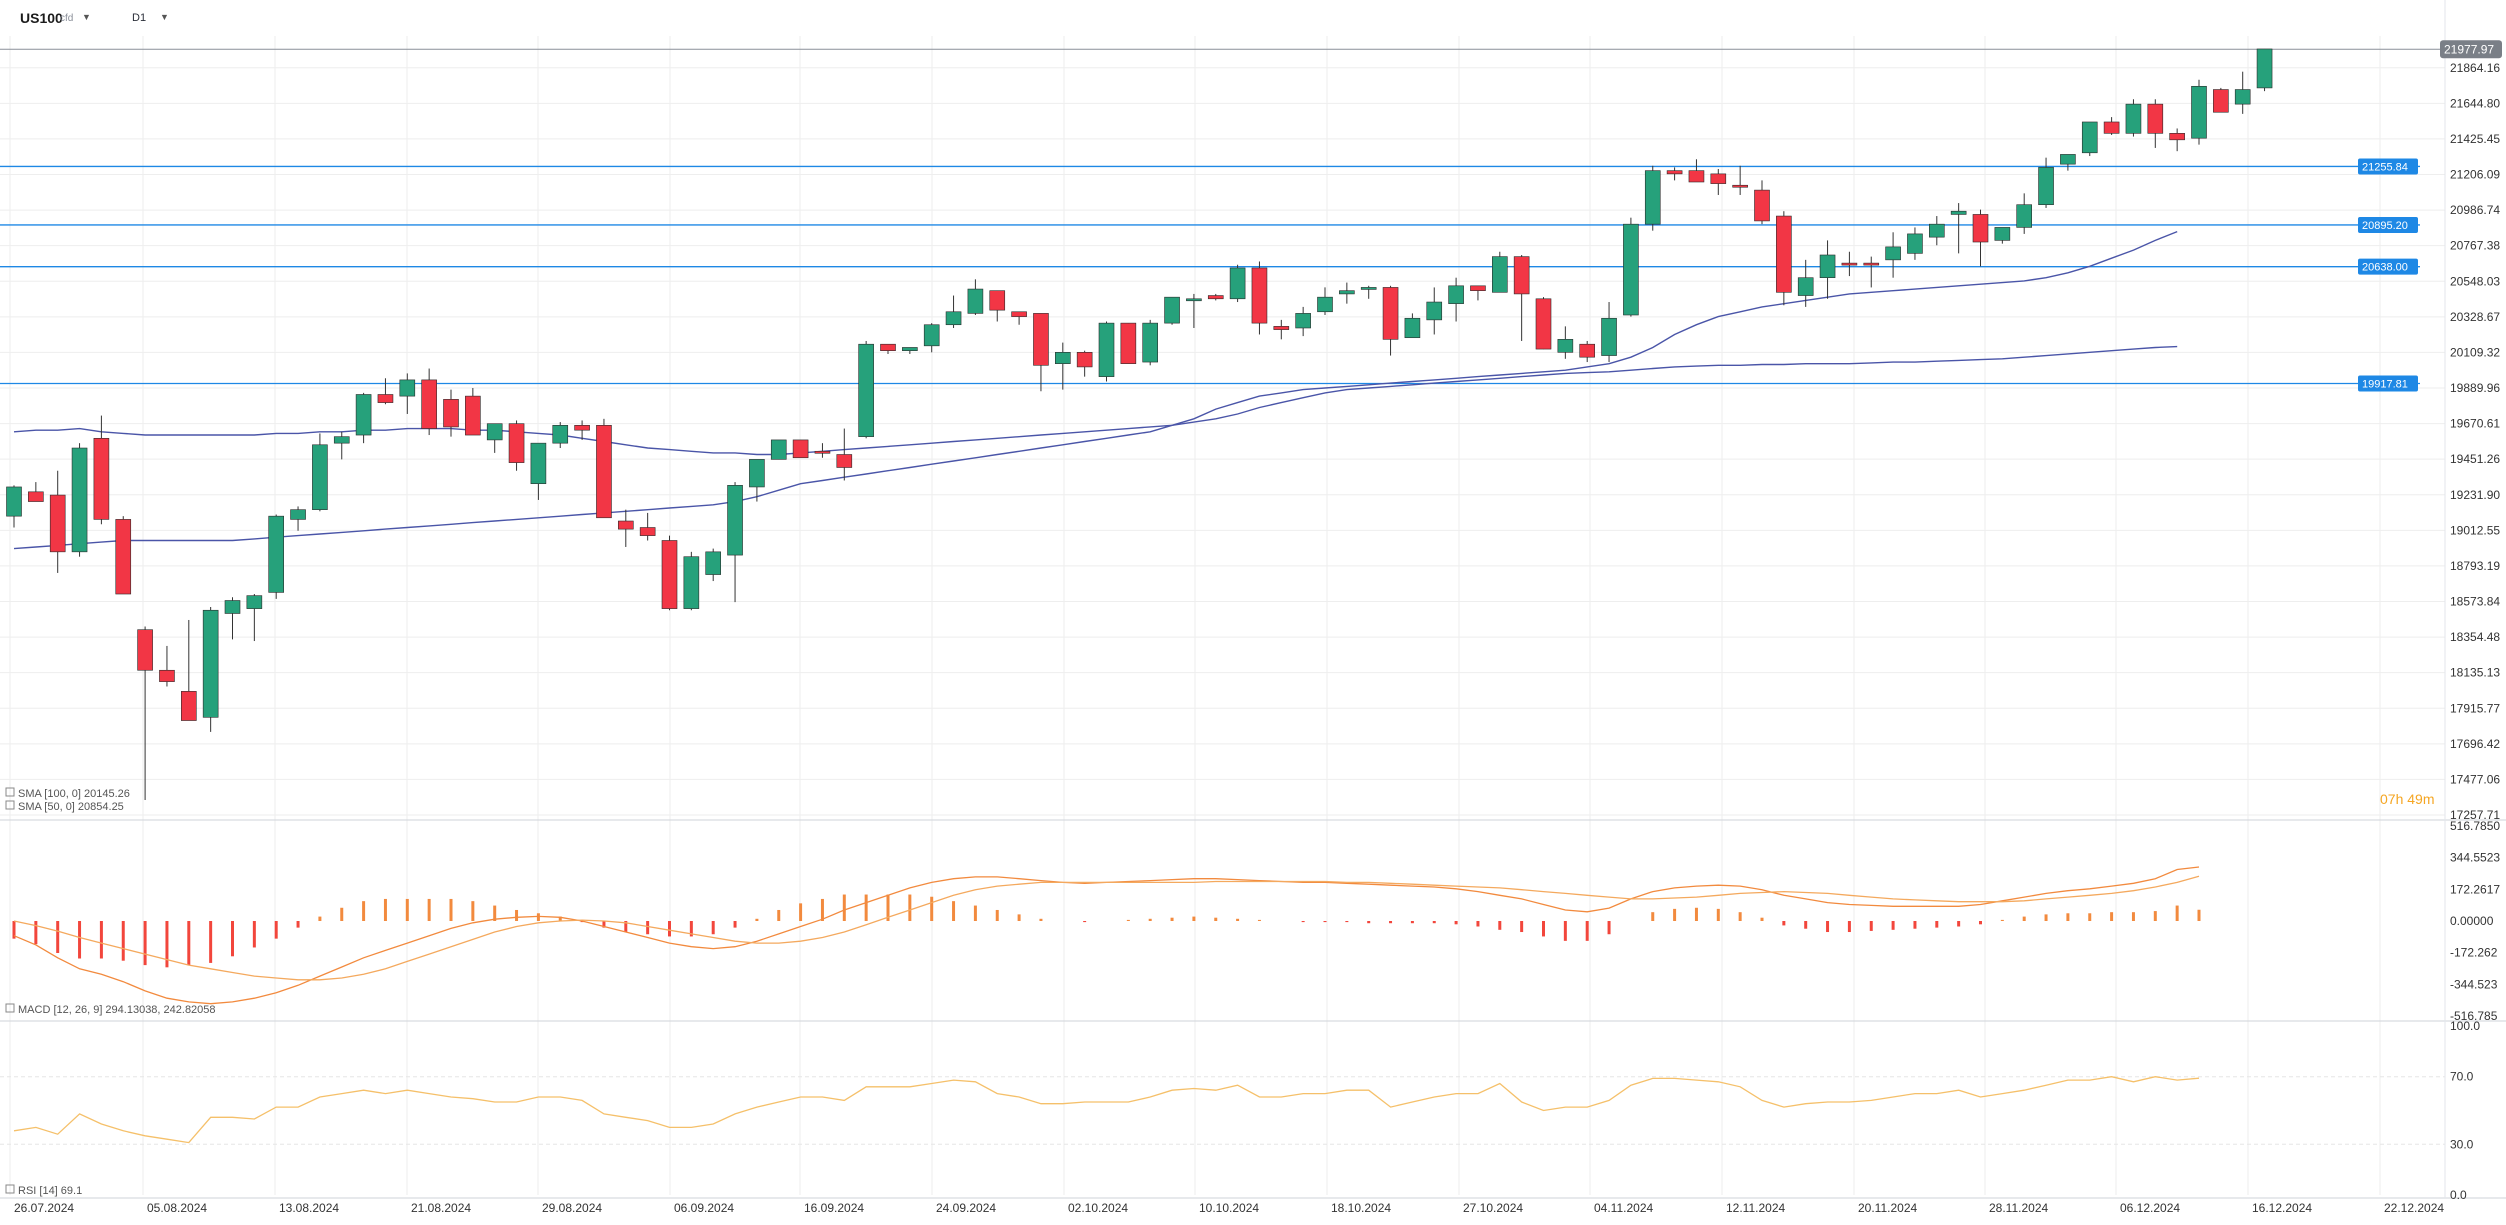 The width and height of the screenshot is (2506, 1225). What do you see at coordinates (86, 17) in the screenshot?
I see `symbol-dropdown-icon: ▼` at bounding box center [86, 17].